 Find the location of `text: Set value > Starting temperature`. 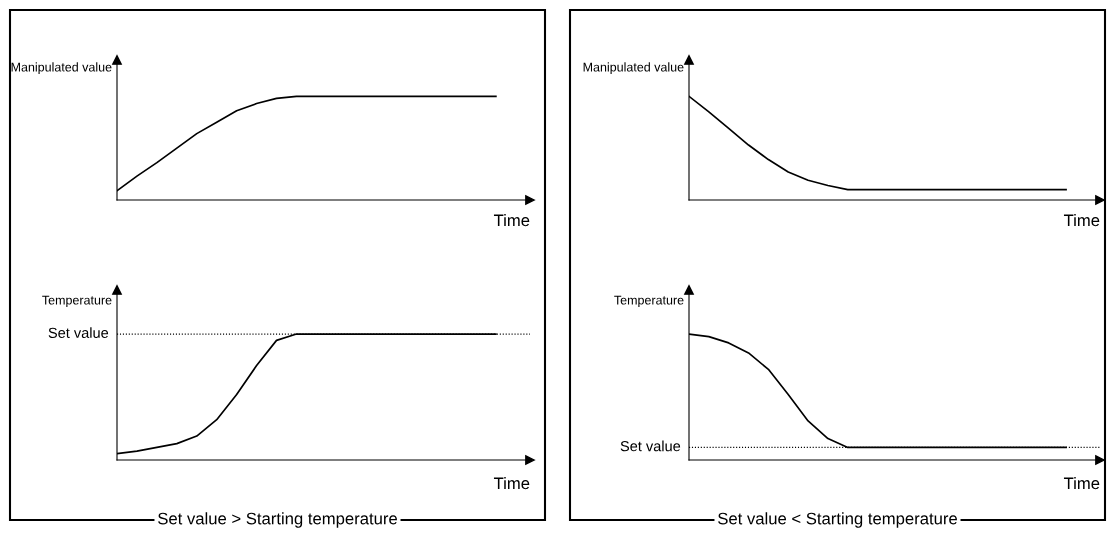

text: Set value > Starting temperature is located at coordinates (277, 520).